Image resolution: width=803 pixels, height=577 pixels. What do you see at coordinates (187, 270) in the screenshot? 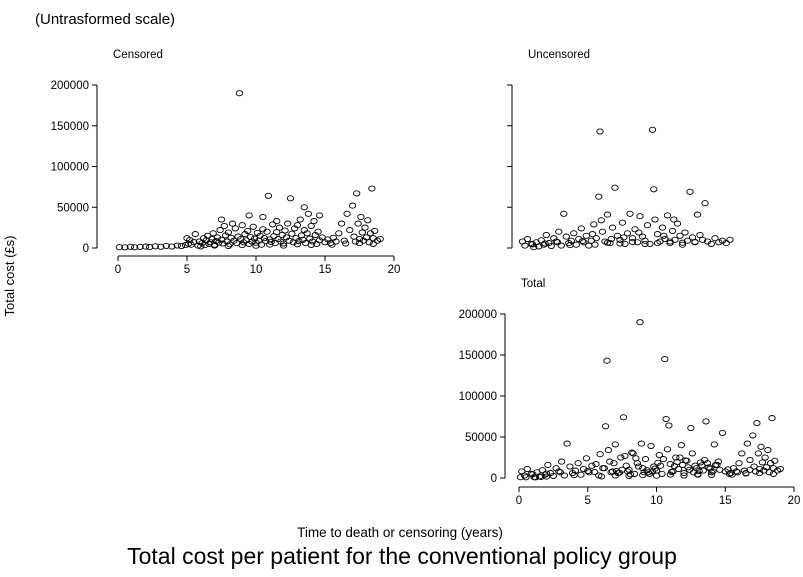
I see `x-tick-label: 5` at bounding box center [187, 270].